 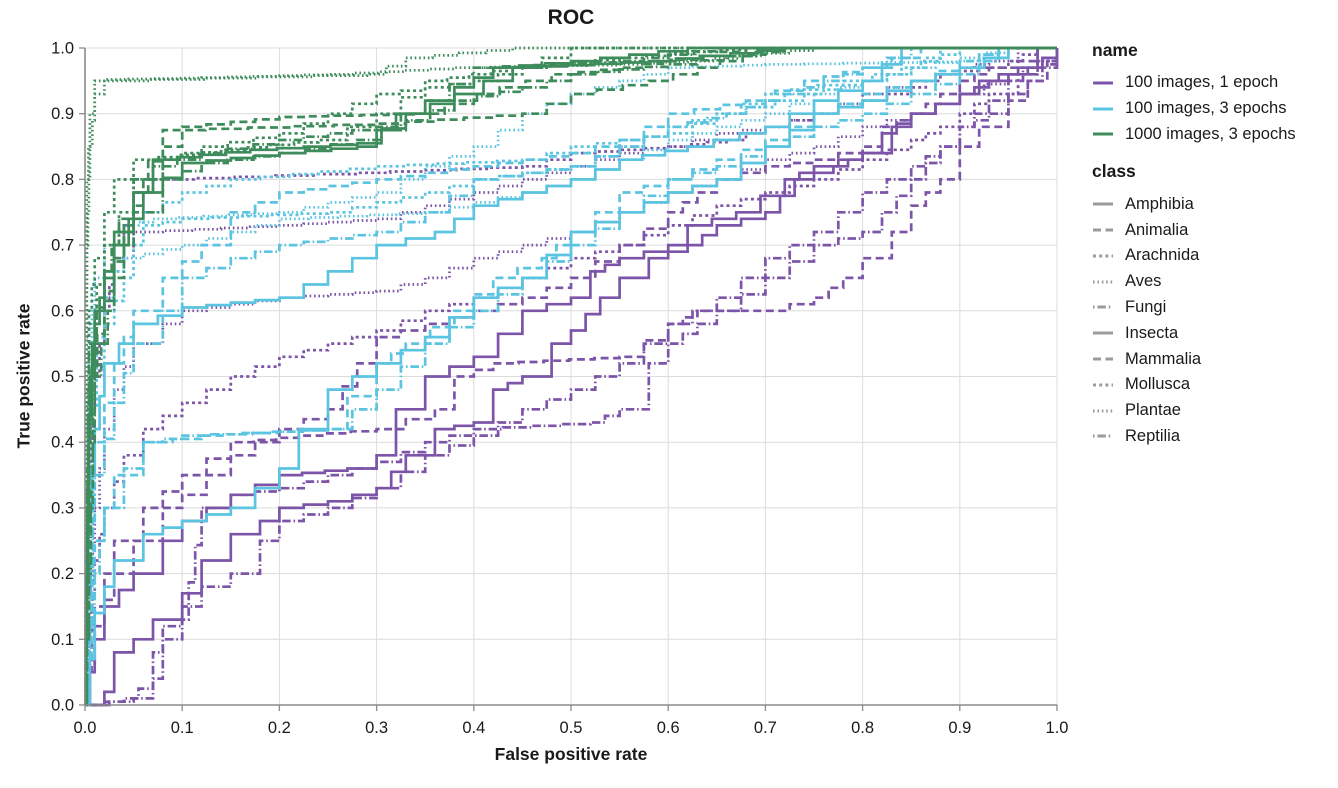 I want to click on legend-name-item: 100 images, 3 epochs, so click(x=1194, y=109).